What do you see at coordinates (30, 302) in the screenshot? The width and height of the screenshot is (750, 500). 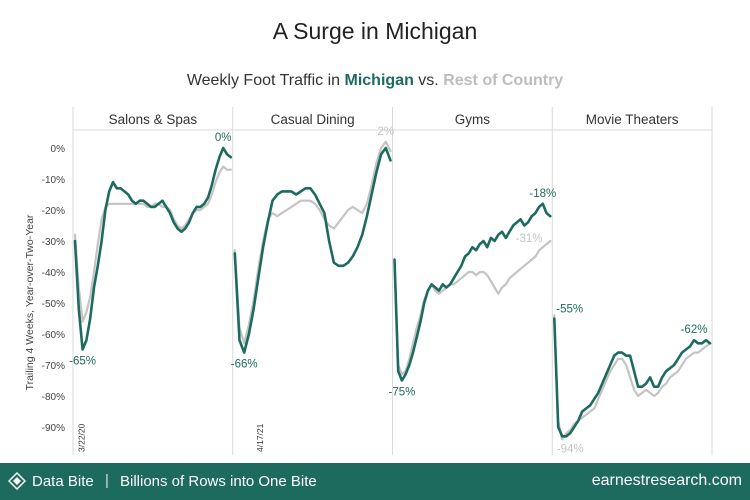 I see `y-axis-label: Trailing 4 Weeks, Year-over-Two-Year` at bounding box center [30, 302].